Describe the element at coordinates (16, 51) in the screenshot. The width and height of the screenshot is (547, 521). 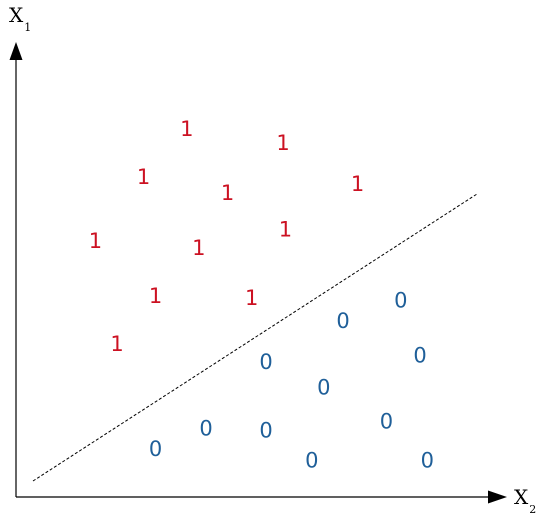
I see `y-axis-arrowhead` at that location.